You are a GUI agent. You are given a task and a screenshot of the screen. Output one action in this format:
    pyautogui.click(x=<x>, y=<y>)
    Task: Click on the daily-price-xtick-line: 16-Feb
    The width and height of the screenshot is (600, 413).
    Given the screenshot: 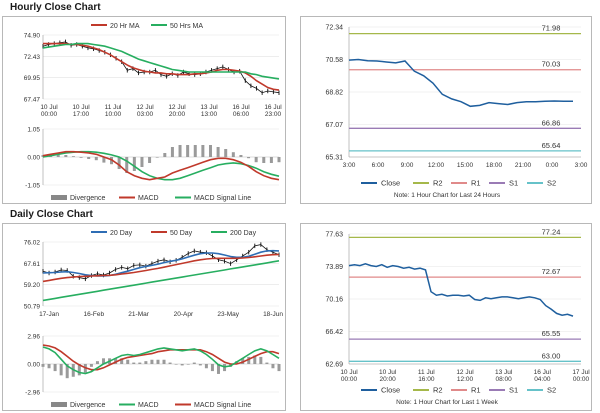 What is the action you would take?
    pyautogui.click(x=93, y=314)
    